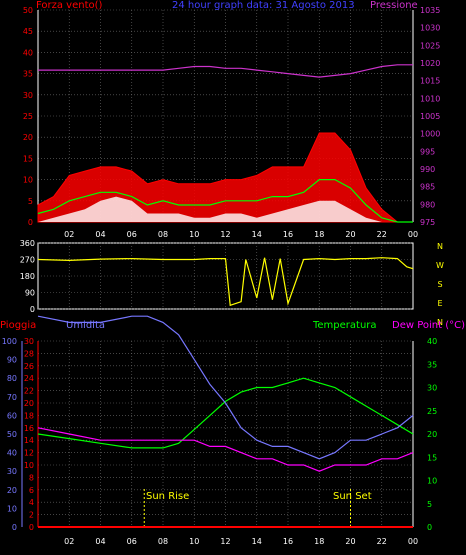 This screenshot has height=555, width=466. I want to click on wind-tick-label: 40, so click(28, 52).